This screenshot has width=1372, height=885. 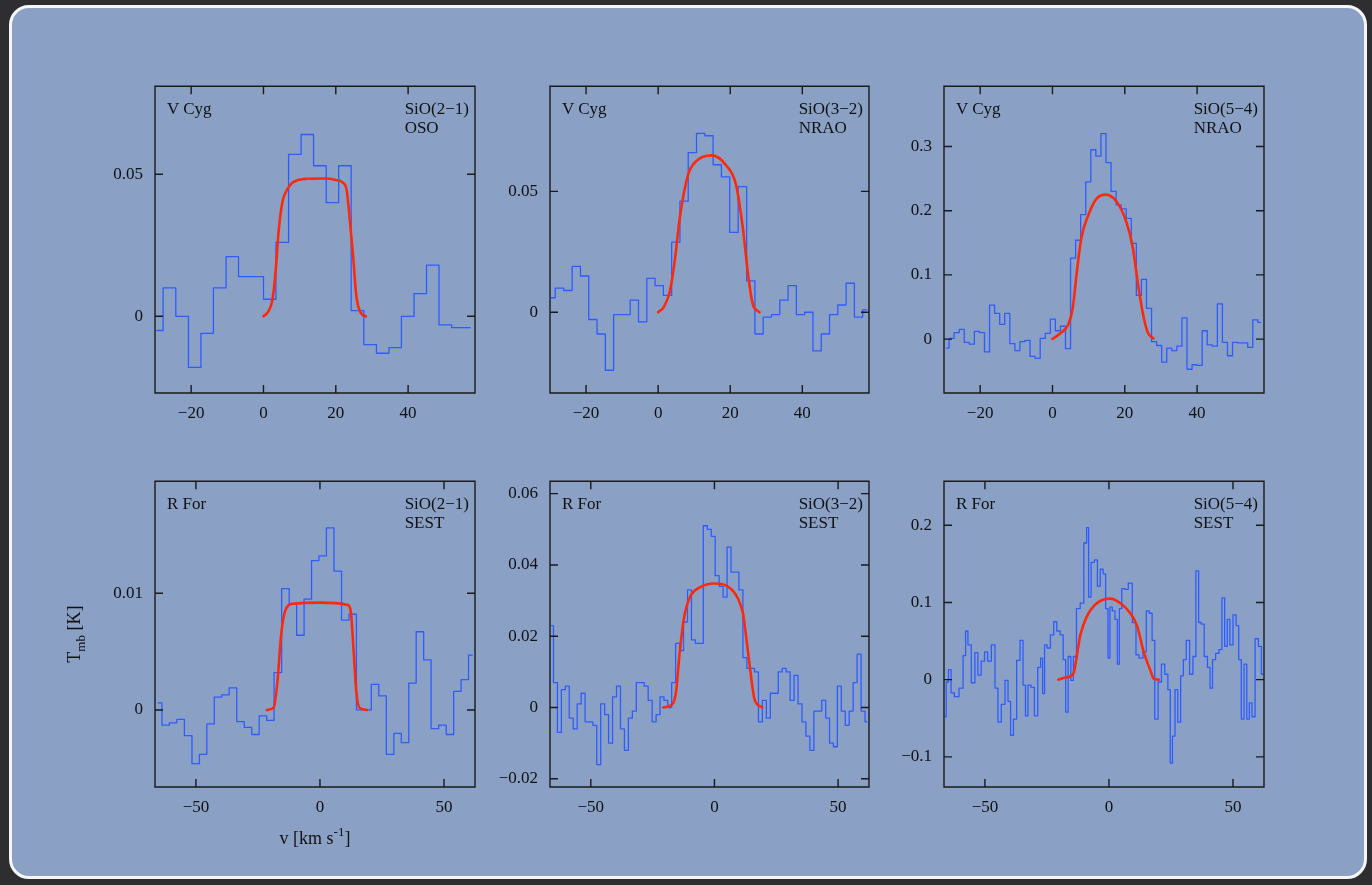 I want to click on y-tick-label: 0.02, so click(x=523, y=635).